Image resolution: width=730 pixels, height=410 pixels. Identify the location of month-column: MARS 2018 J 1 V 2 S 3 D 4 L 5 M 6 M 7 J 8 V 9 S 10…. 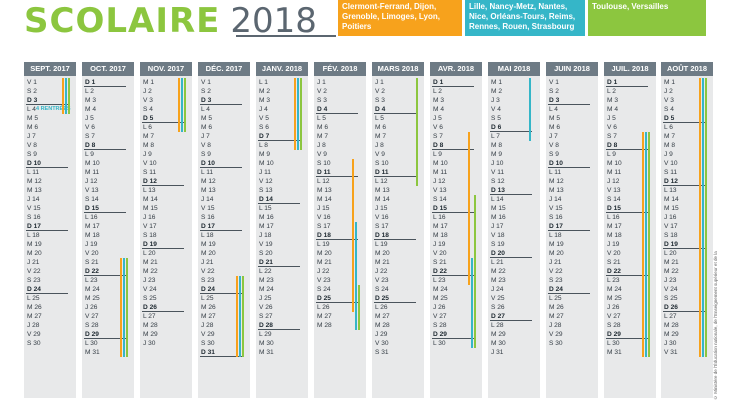
(398, 230).